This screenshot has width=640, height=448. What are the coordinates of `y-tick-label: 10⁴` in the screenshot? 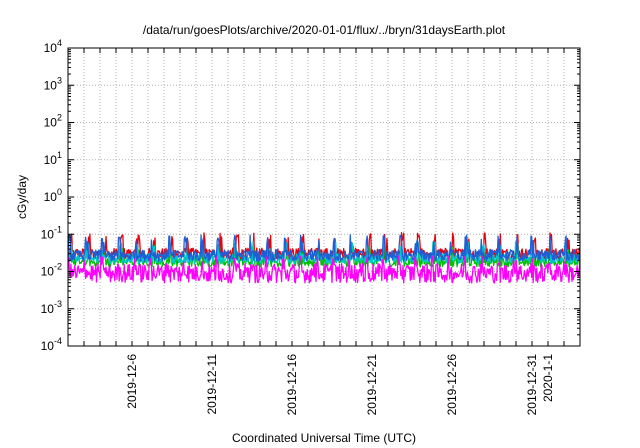 It's located at (53, 46).